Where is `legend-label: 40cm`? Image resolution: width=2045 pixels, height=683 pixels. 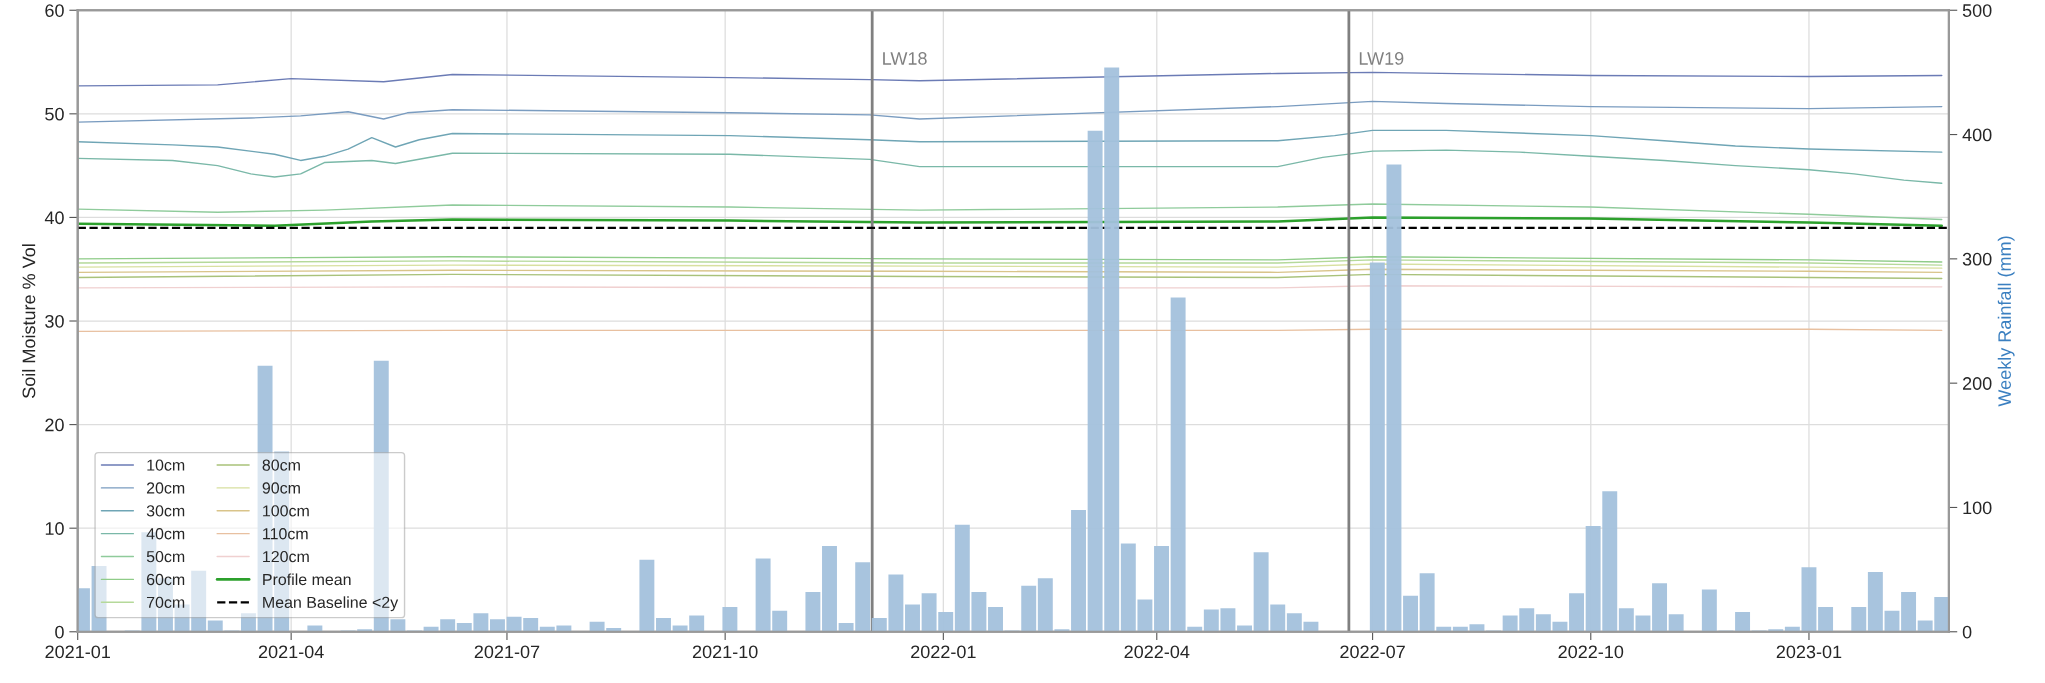
legend-label: 40cm is located at coordinates (165, 534).